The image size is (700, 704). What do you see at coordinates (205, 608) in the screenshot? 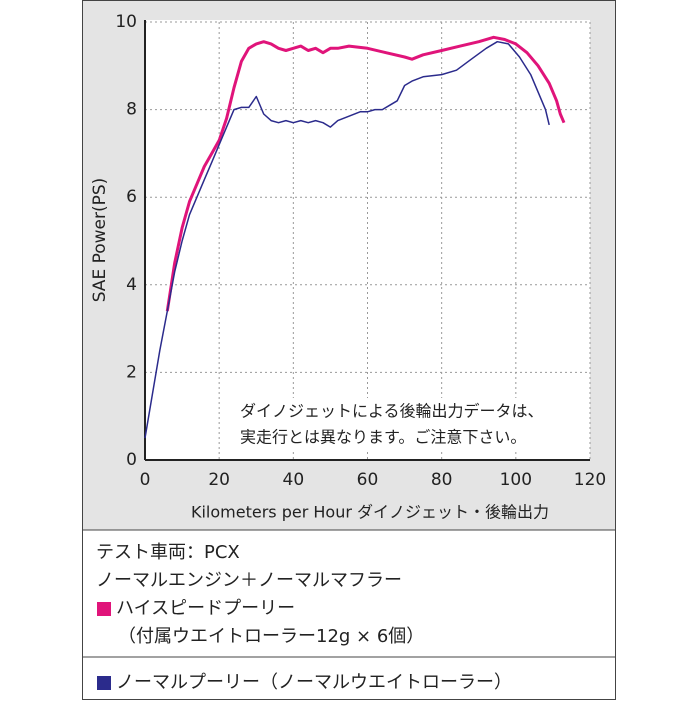
I see `legend-label: ハイスピードプーリー` at bounding box center [205, 608].